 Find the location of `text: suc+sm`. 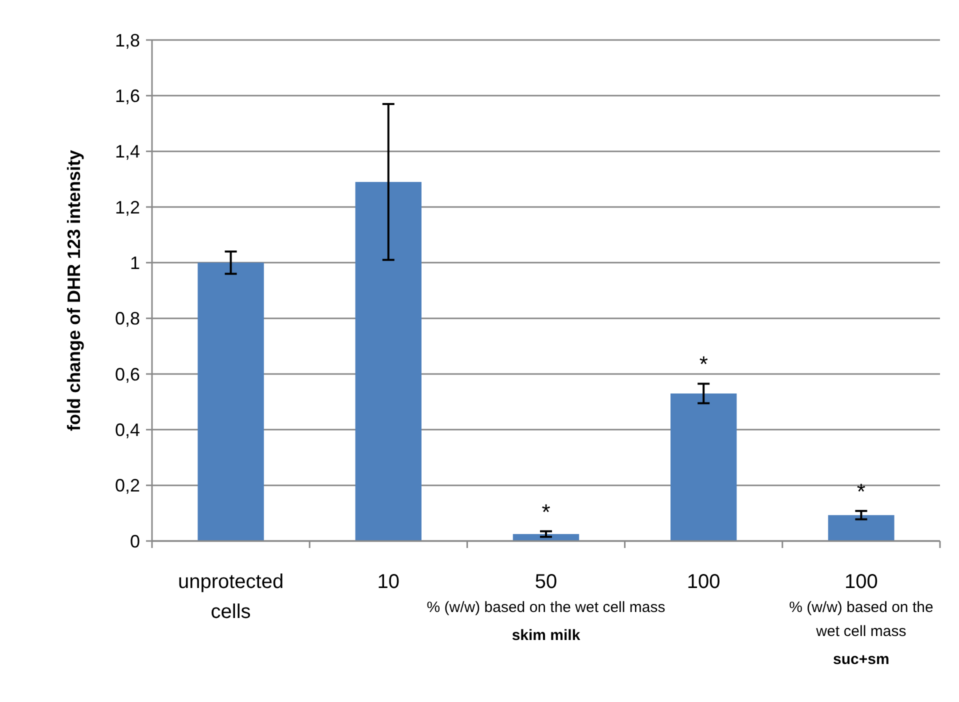

text: suc+sm is located at coordinates (861, 659).